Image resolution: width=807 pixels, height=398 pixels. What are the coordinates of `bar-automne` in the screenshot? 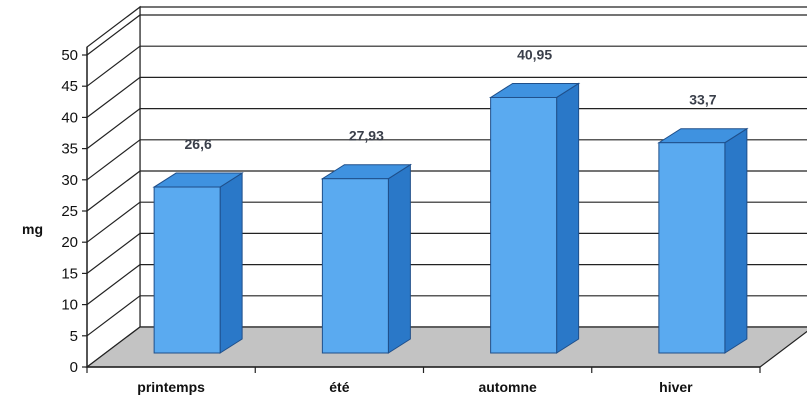 It's located at (534, 218).